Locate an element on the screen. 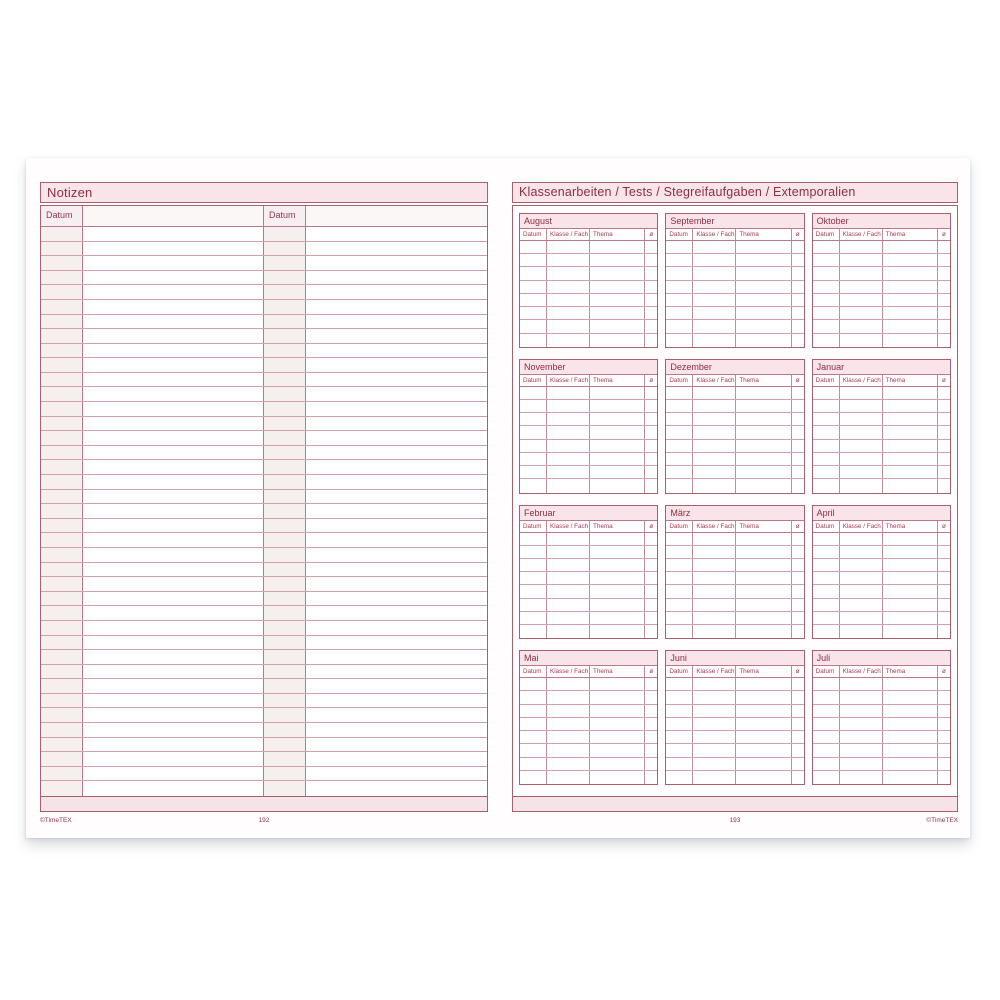 The width and height of the screenshot is (1000, 1000). month-table: April Datum Klasse / Fach Thema ø is located at coordinates (881, 572).